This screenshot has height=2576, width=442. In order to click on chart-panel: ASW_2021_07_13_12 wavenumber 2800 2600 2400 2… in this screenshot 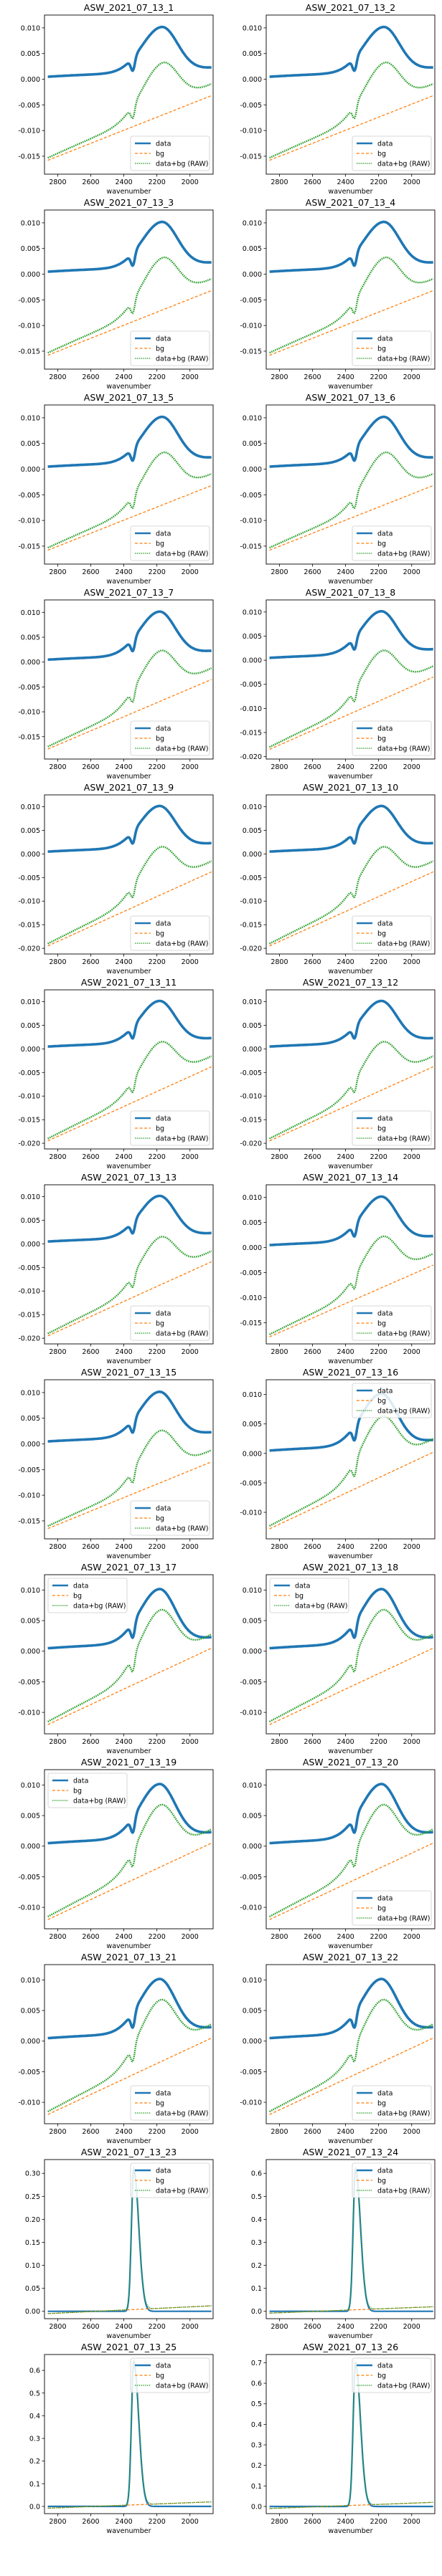, I will do `click(338, 1073)`.